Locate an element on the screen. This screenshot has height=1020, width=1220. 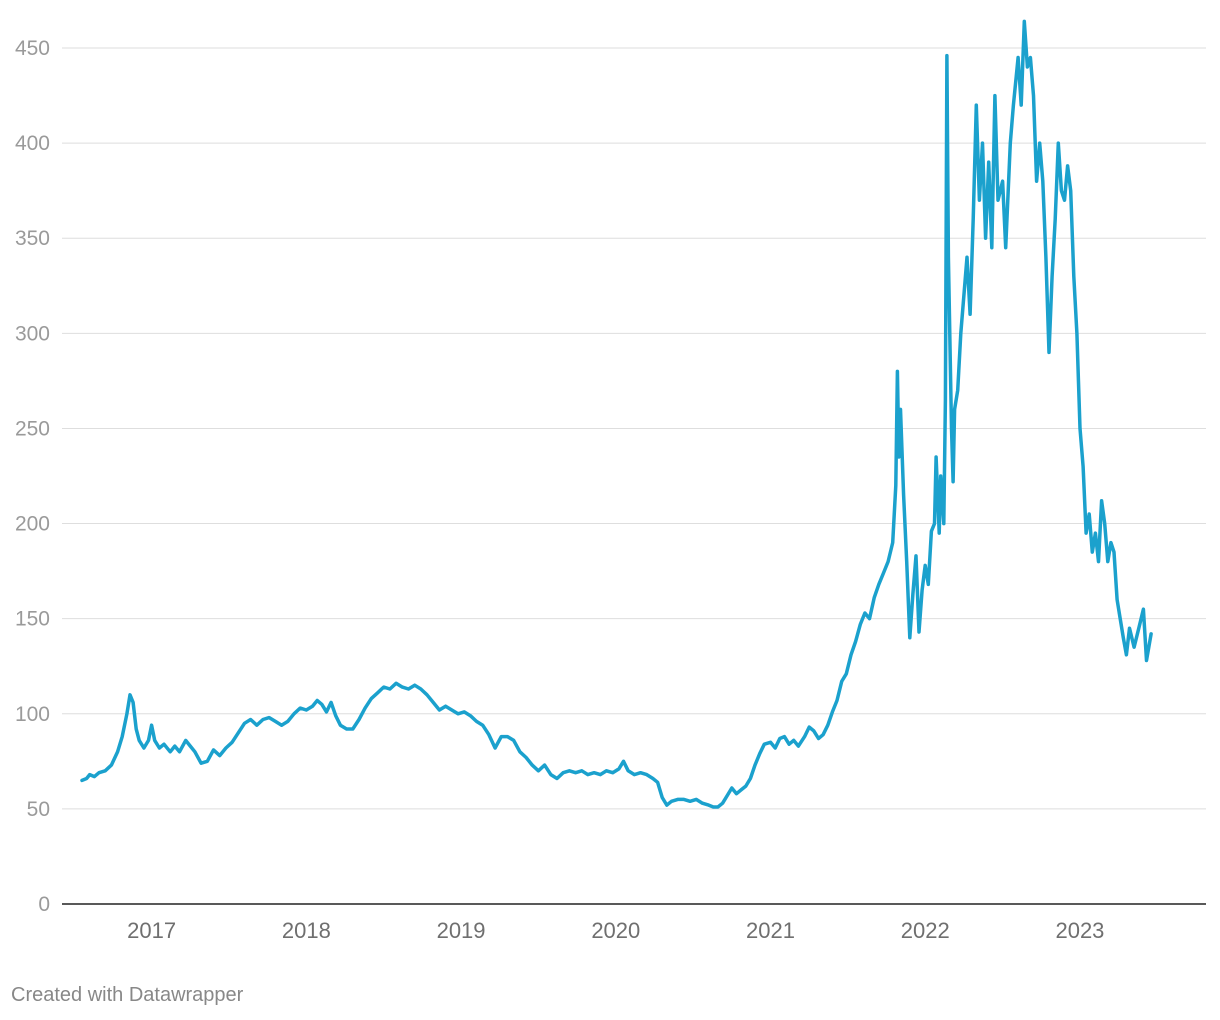
x-axis: 2017 2018 2019 2020 2021 2022 2023 is located at coordinates (615, 930).